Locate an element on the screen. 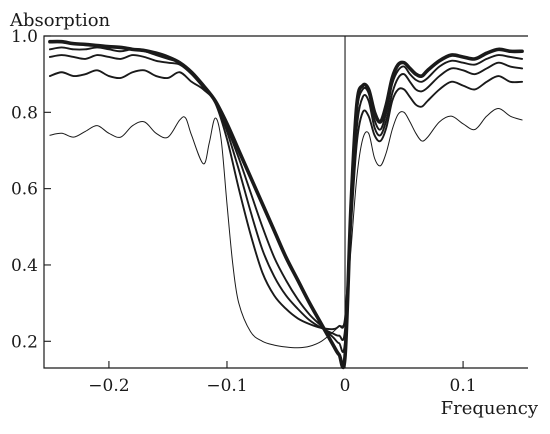 Image resolution: width=550 pixels, height=434 pixels. x-axis-title: Frequency is located at coordinates (490, 408).